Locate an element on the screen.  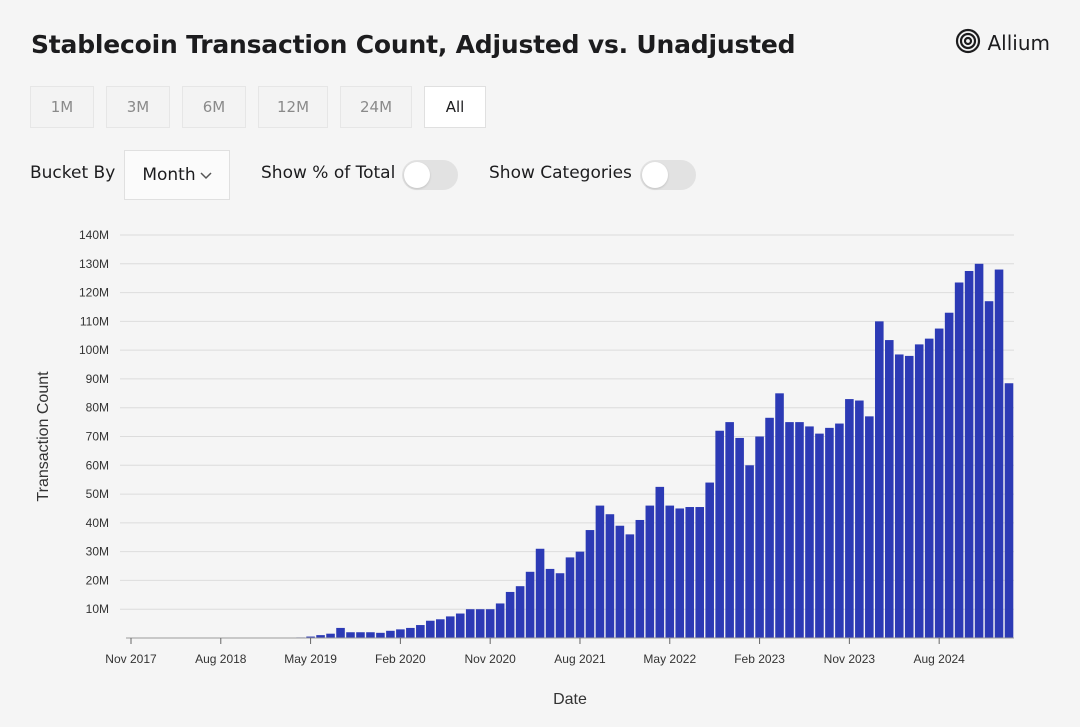
y-tick-label: 110M is located at coordinates (94, 321).